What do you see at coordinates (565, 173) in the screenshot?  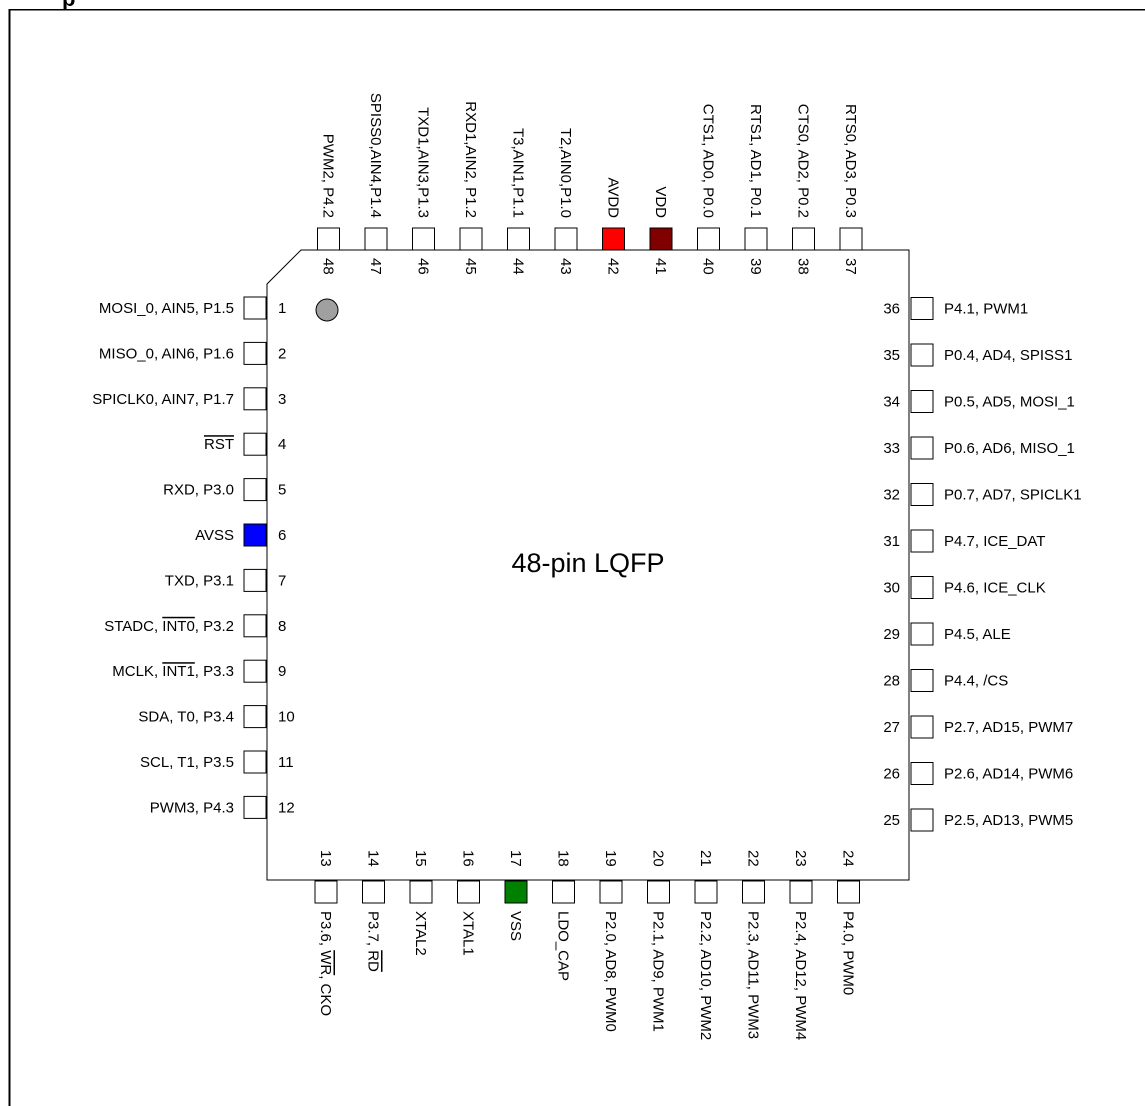 I see `pin-label-43: T2,AIN0,P1.0` at bounding box center [565, 173].